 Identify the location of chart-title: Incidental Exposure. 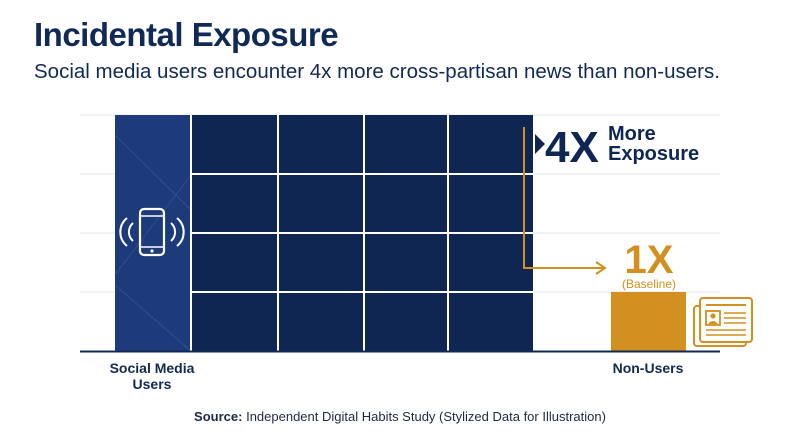
(186, 34).